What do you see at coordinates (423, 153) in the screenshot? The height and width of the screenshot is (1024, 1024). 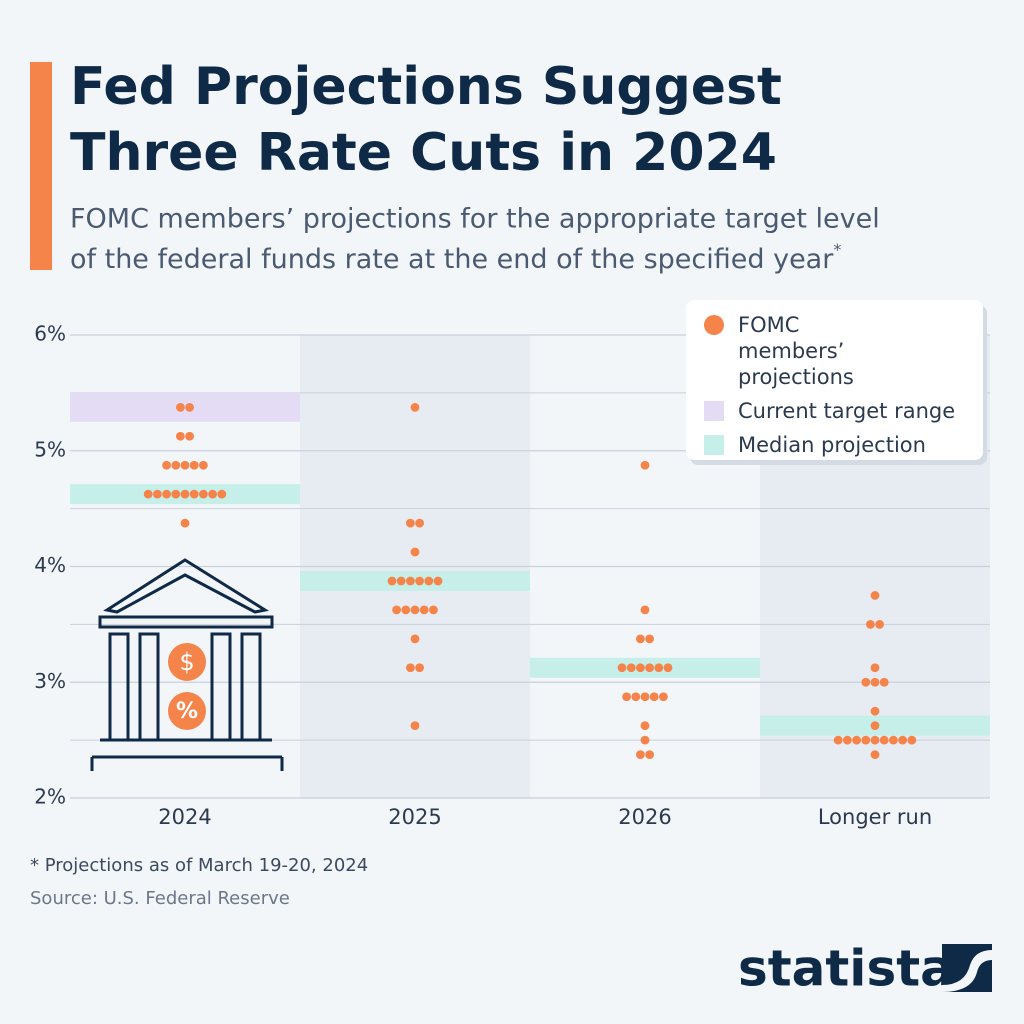 I see `chart-title: Three Rate Cuts in 2024` at bounding box center [423, 153].